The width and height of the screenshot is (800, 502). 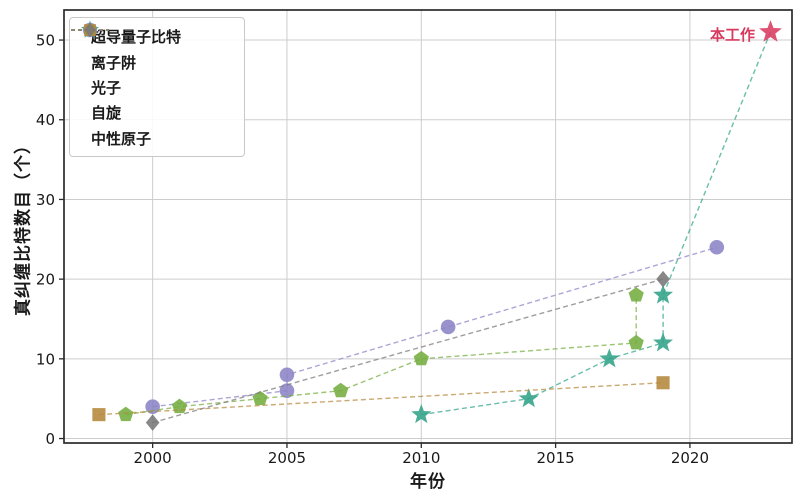 What do you see at coordinates (556, 458) in the screenshot?
I see `x-tick-label: 2015` at bounding box center [556, 458].